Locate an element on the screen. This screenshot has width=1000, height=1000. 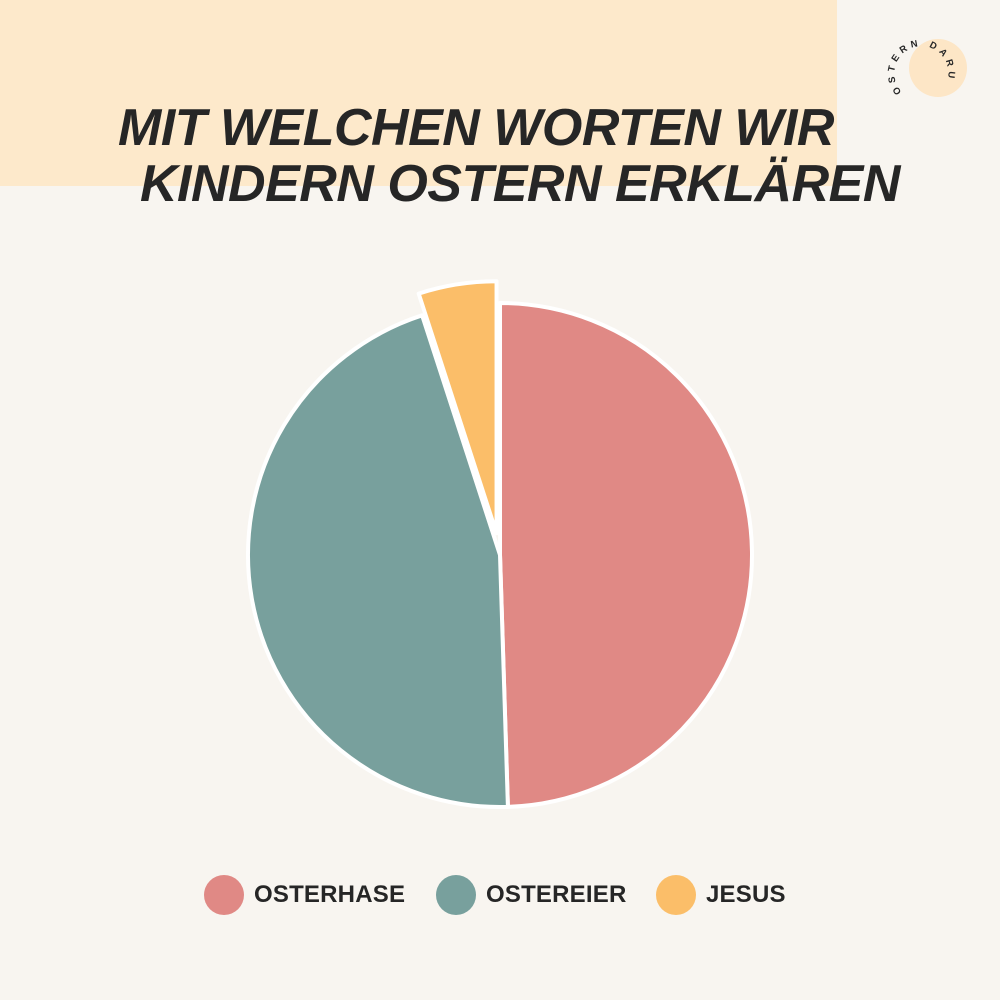
legend-label: OSTEREIER is located at coordinates (556, 894).